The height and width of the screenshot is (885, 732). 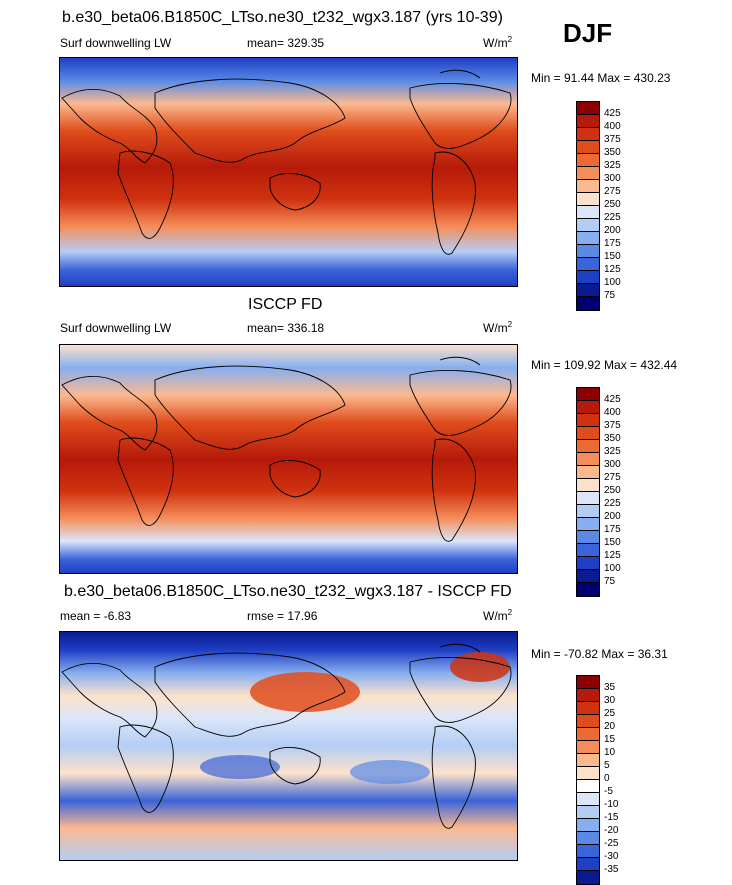 What do you see at coordinates (611, 843) in the screenshot?
I see `colorbar-label: -25` at bounding box center [611, 843].